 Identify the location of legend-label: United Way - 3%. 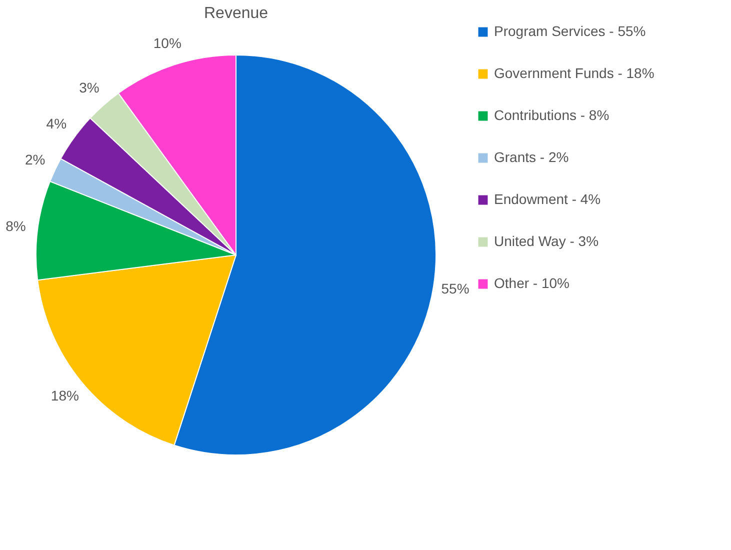
(546, 241).